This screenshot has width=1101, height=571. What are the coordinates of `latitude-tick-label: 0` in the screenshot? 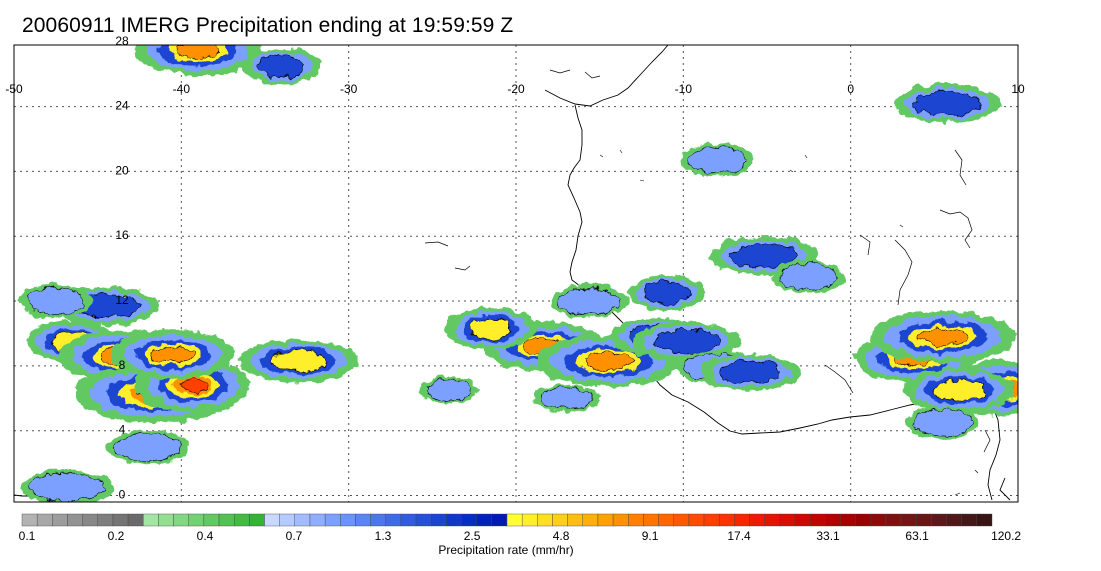 It's located at (122, 495).